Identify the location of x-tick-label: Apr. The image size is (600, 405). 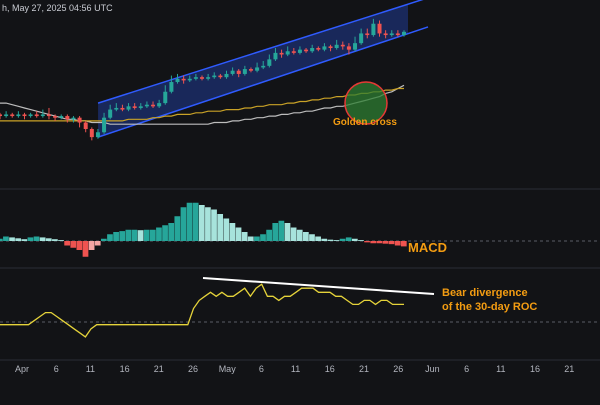
(22, 369).